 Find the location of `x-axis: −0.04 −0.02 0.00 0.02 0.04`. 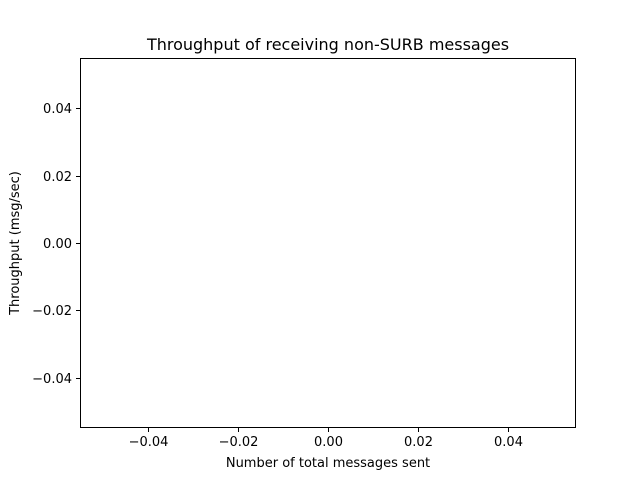

x-axis: −0.04 −0.02 0.00 0.02 0.04 is located at coordinates (326, 439).